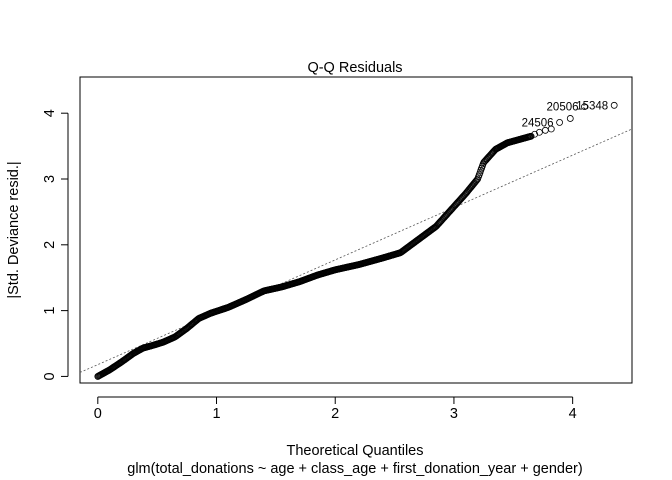 This screenshot has height=480, width=672. Describe the element at coordinates (354, 451) in the screenshot. I see `x-axis-label: Theoretical Quantiles` at that location.